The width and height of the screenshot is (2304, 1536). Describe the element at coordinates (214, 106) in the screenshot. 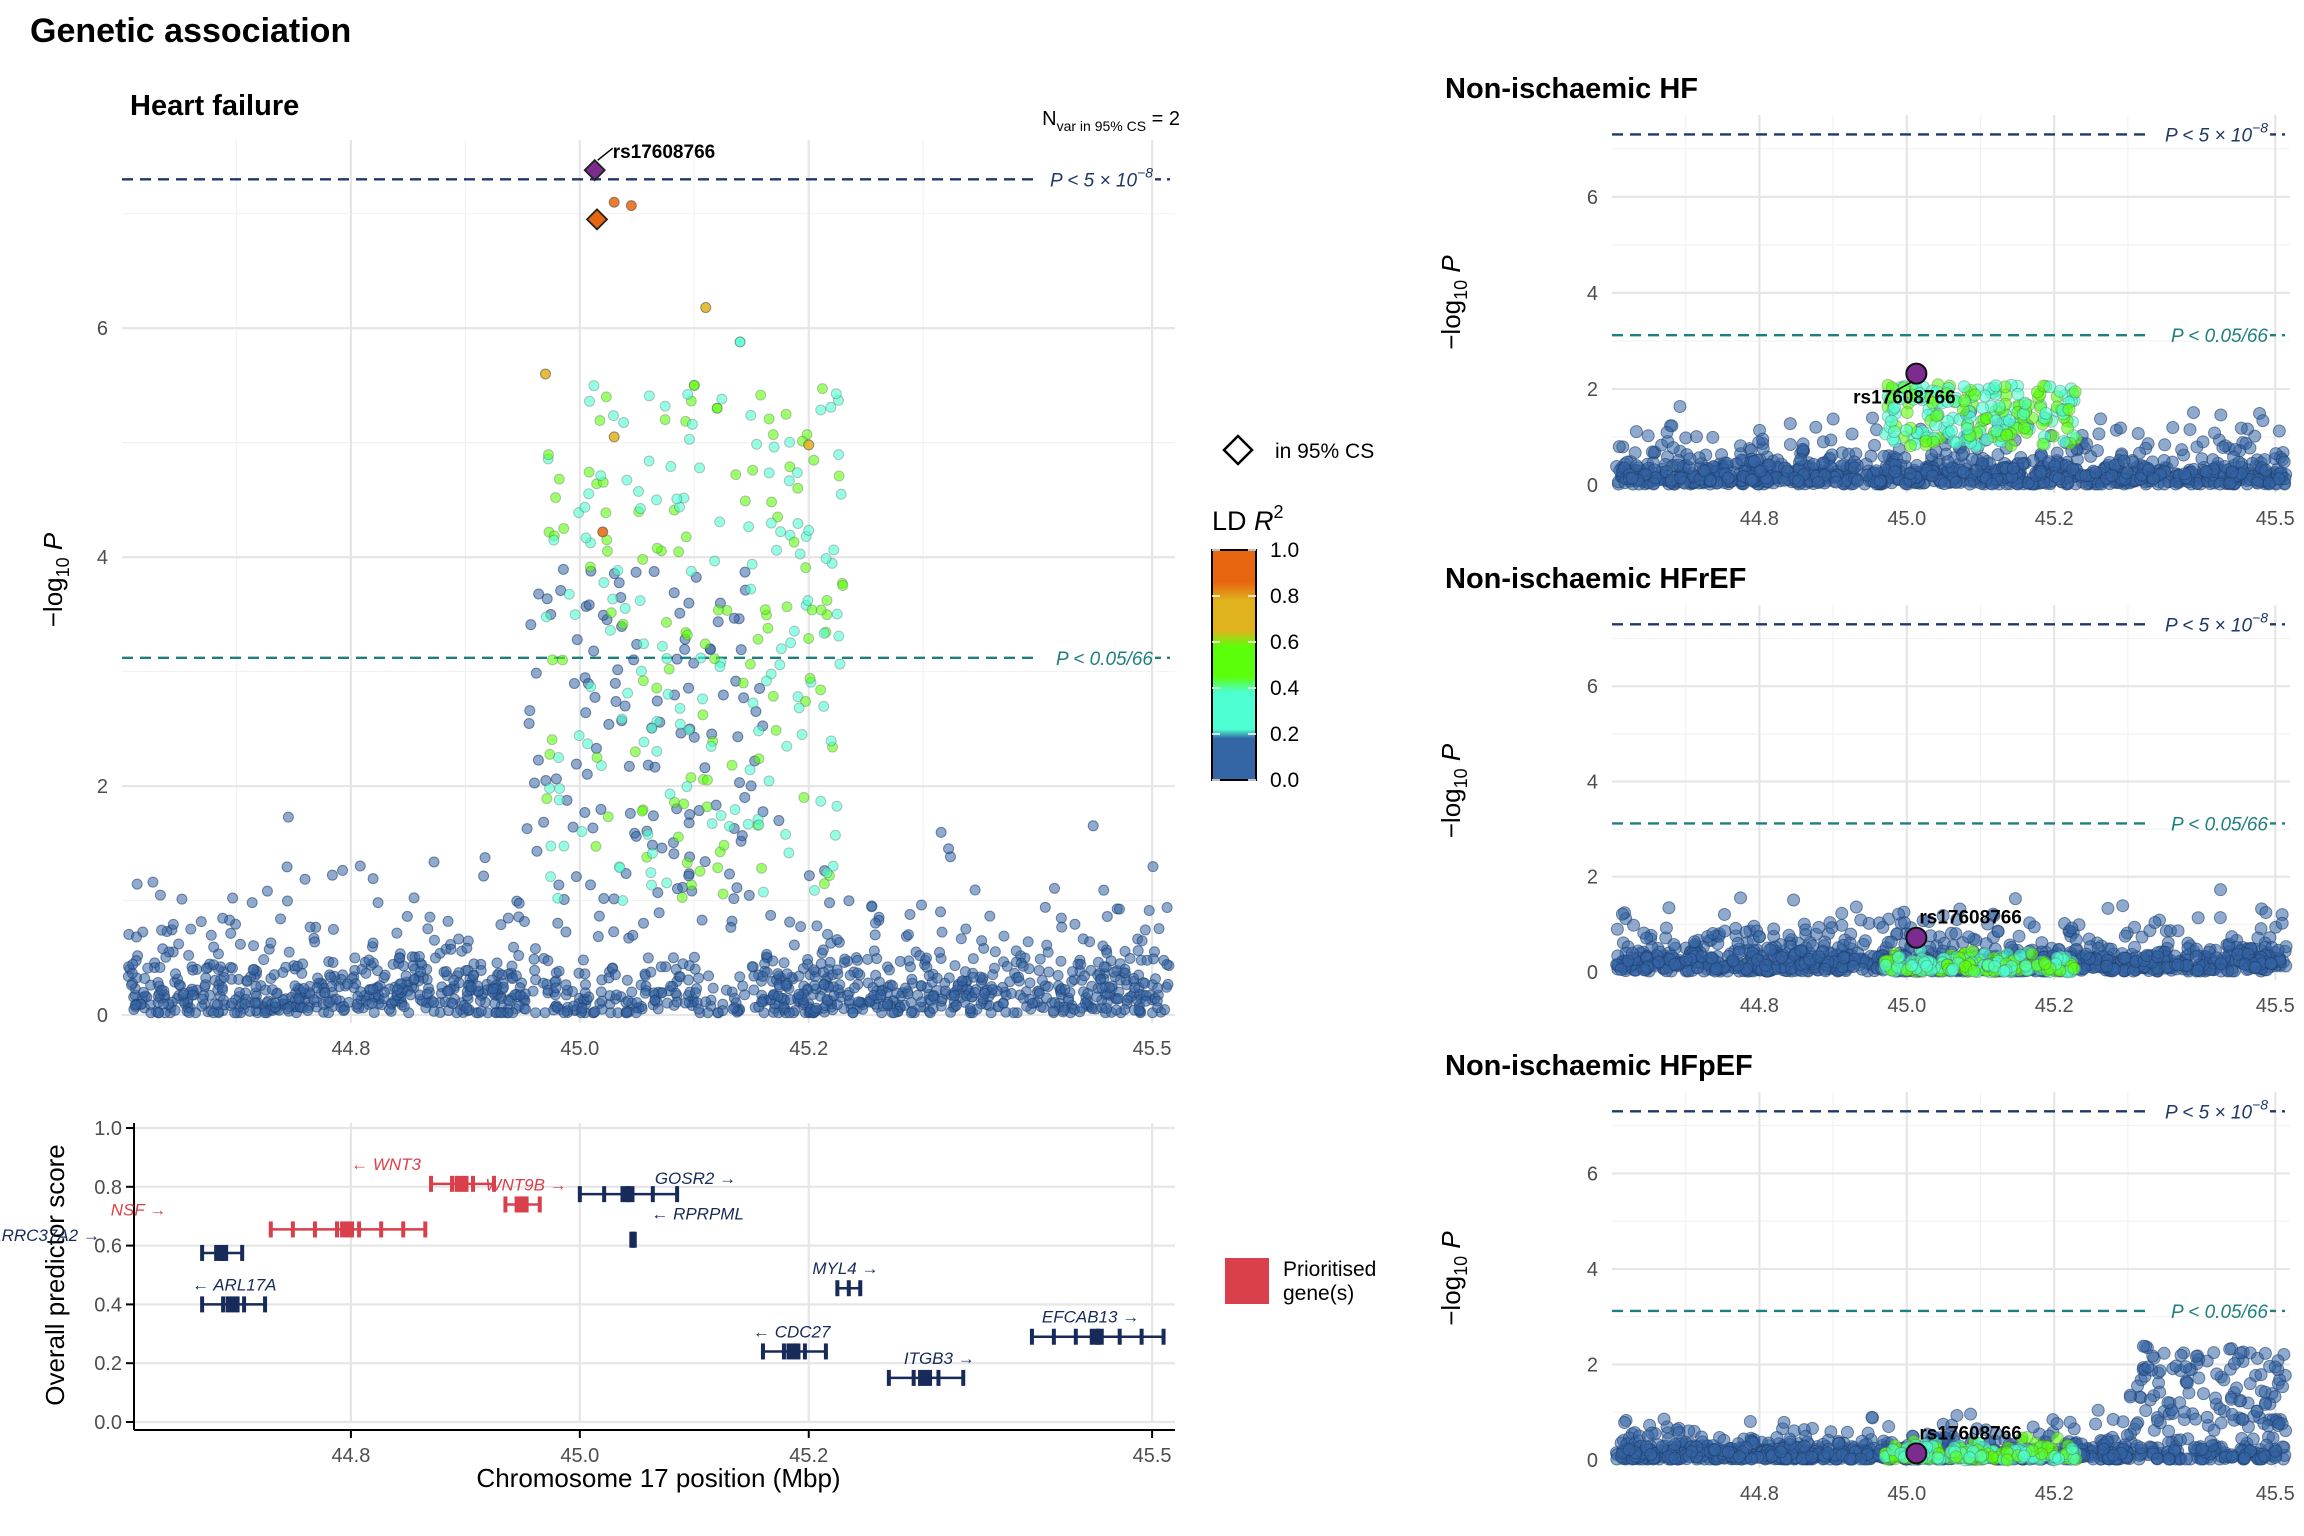

I see `panel-title: Heart failure` at that location.